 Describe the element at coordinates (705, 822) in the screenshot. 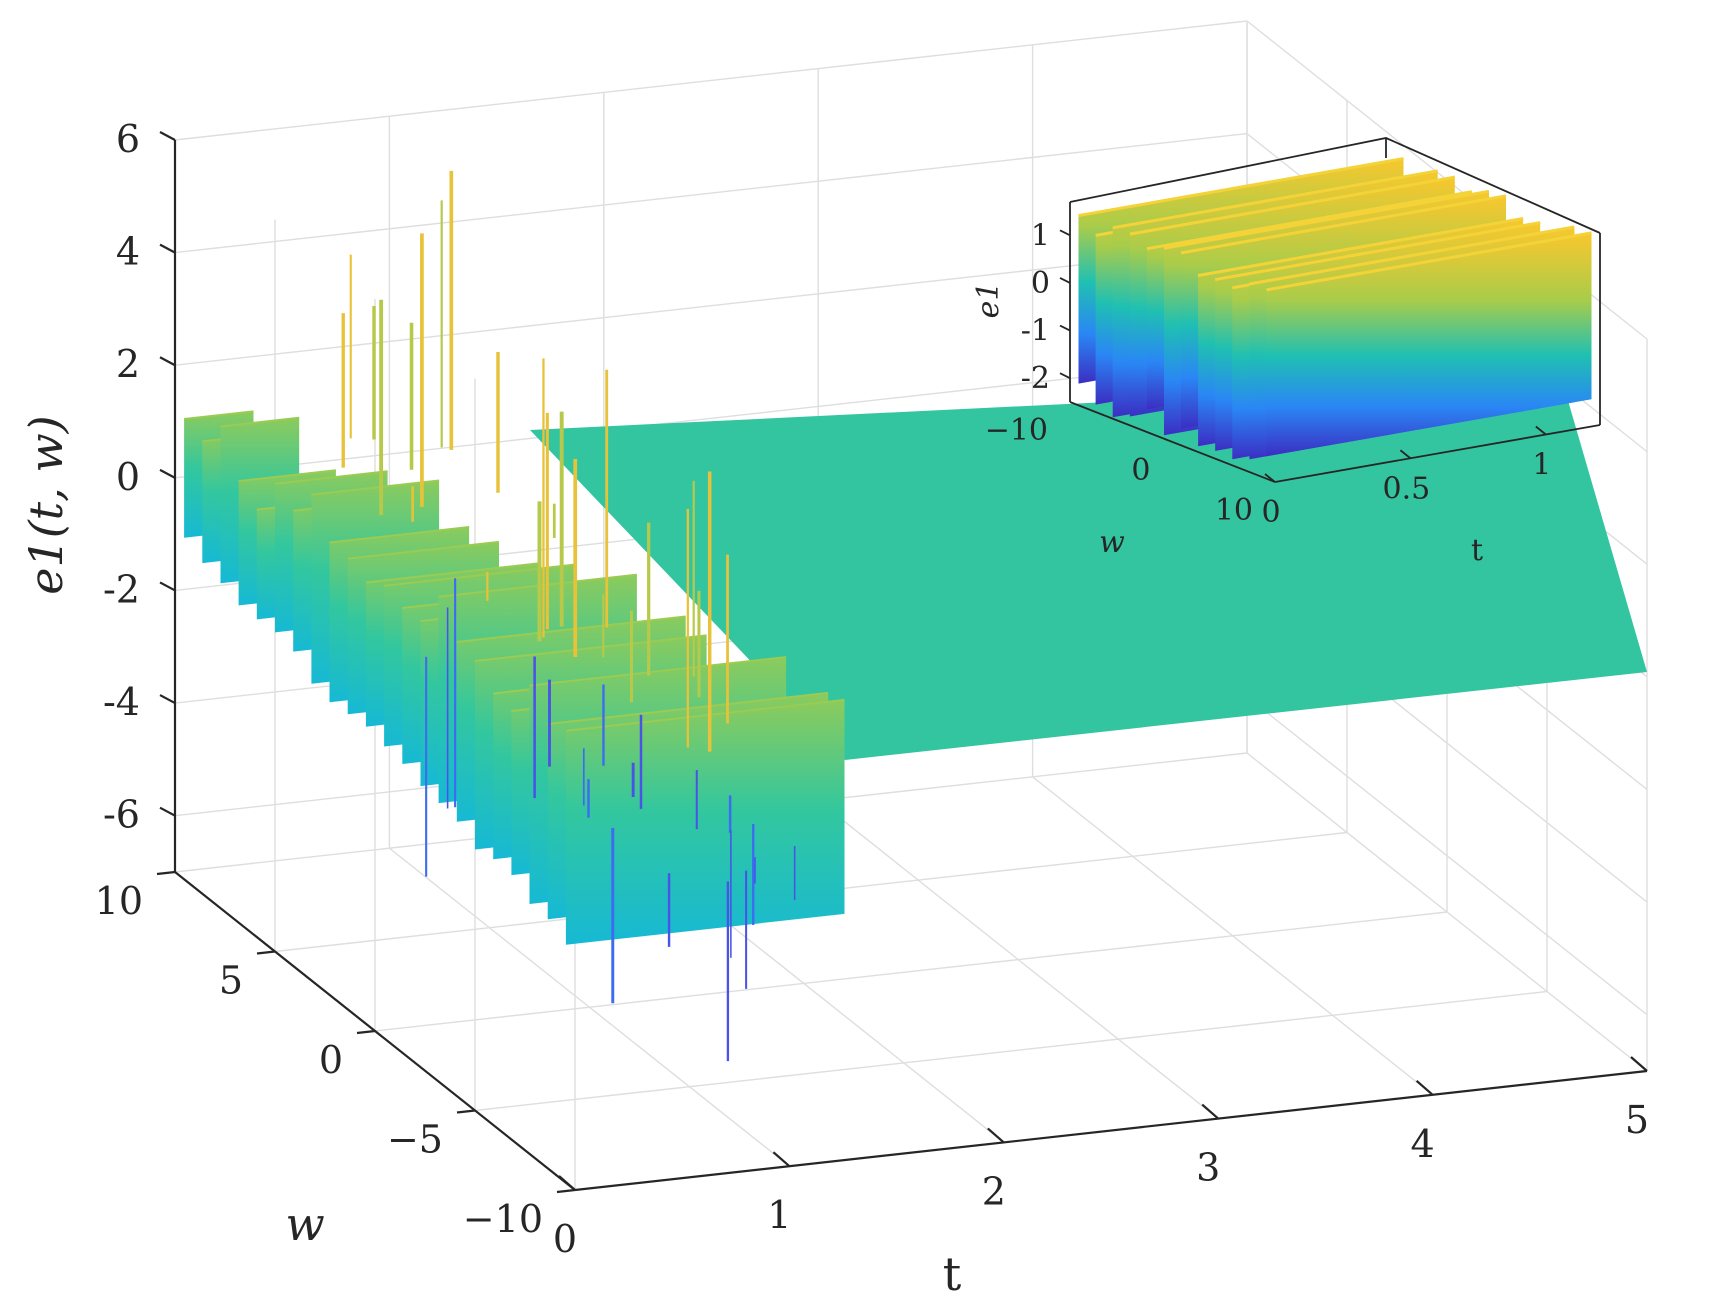

I see `transient-wall` at that location.